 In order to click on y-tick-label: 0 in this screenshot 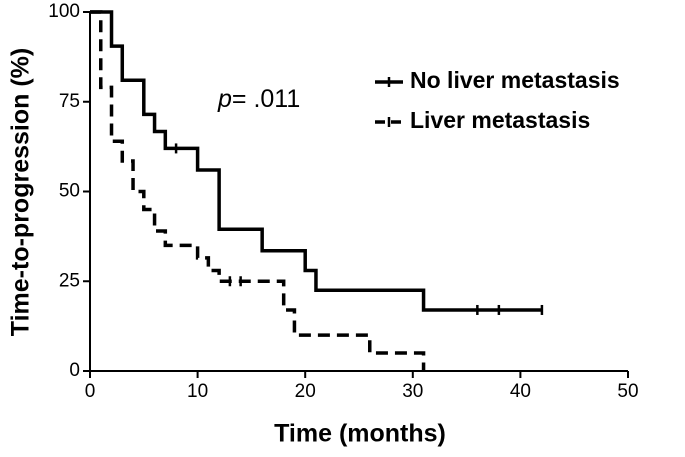, I will do `click(74, 370)`.